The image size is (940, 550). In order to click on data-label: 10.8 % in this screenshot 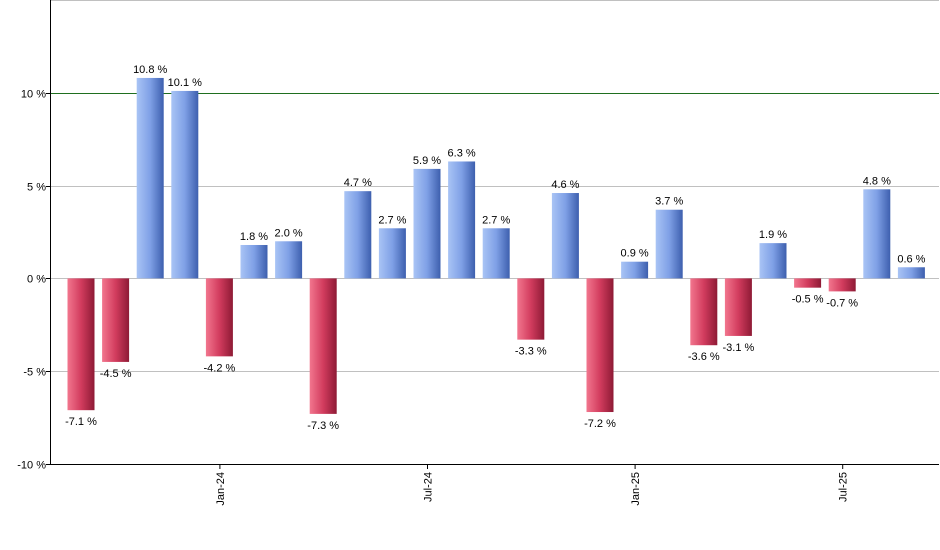, I will do `click(150, 70)`.